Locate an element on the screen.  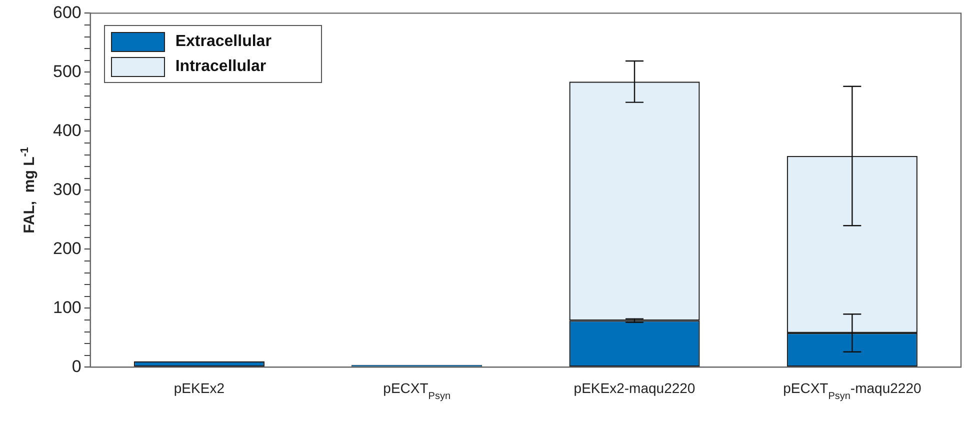
y-axis-title: FAL, mg L-1 is located at coordinates (28, 190).